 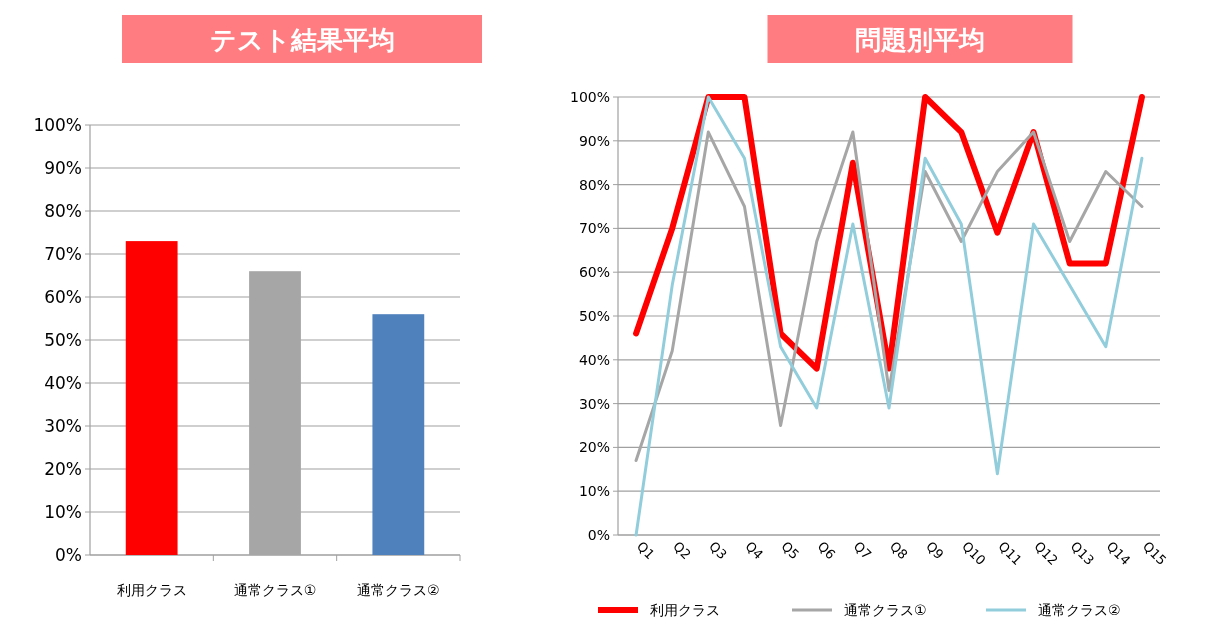 What do you see at coordinates (974, 553) in the screenshot?
I see `x-tick-label: Q10` at bounding box center [974, 553].